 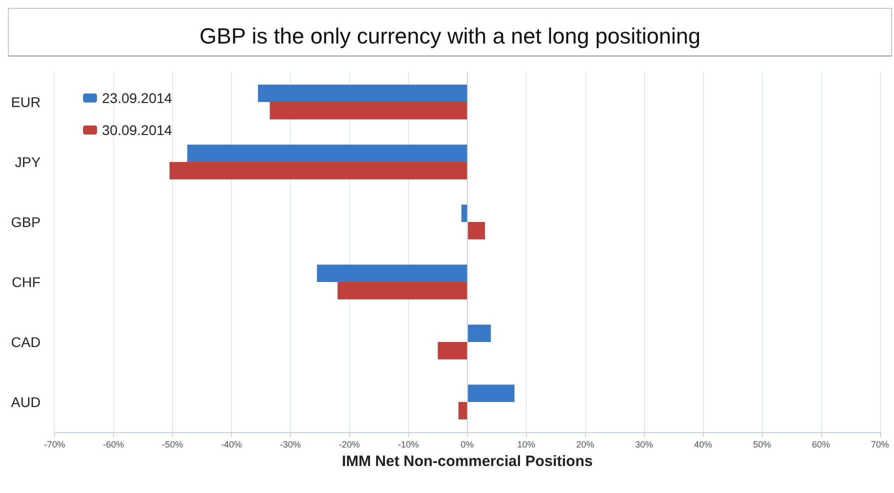 I want to click on x-tick-label: 20%, so click(x=585, y=445).